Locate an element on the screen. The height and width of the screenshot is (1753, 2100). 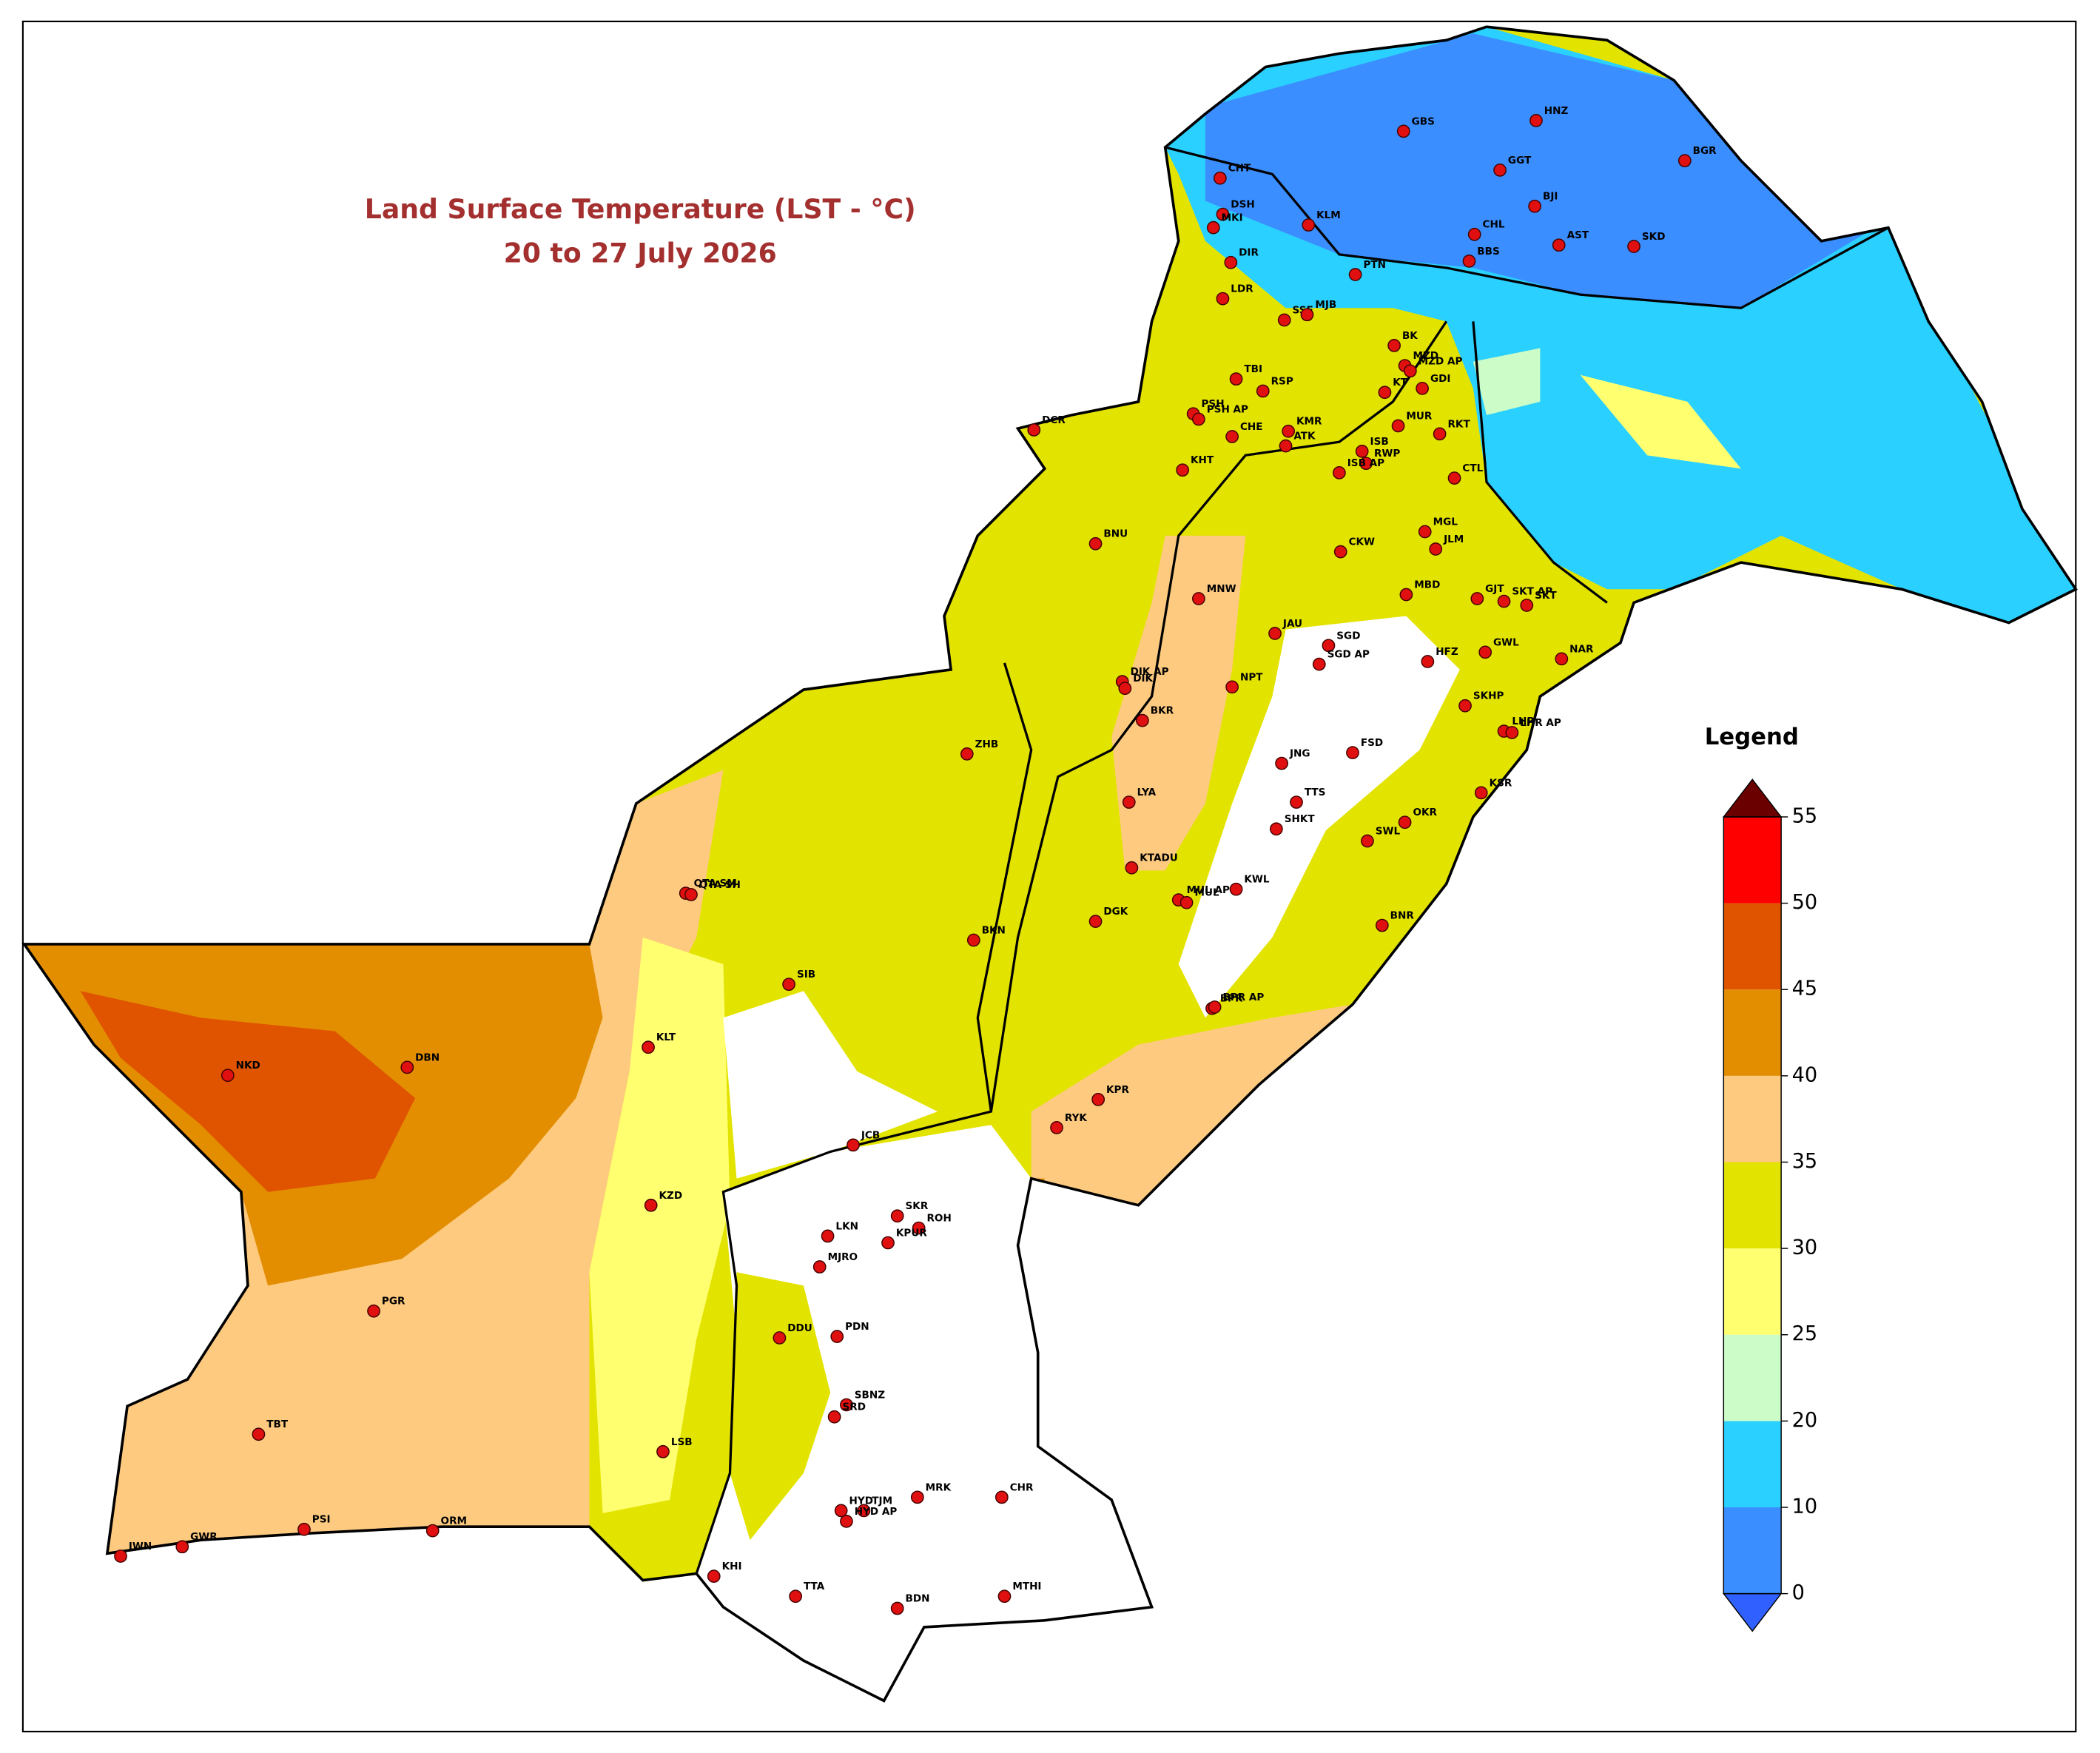
colorbar-outline is located at coordinates (1752, 1205).